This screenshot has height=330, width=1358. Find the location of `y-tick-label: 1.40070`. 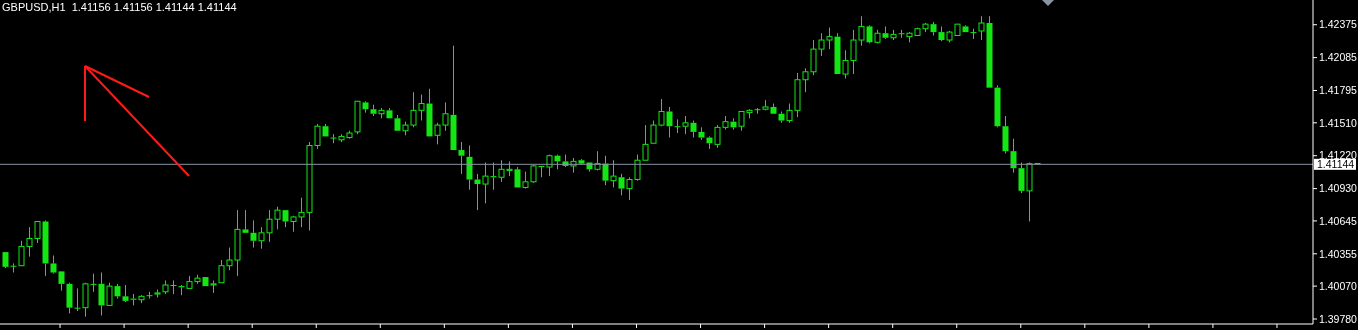

y-tick-label: 1.40070 is located at coordinates (1338, 285).